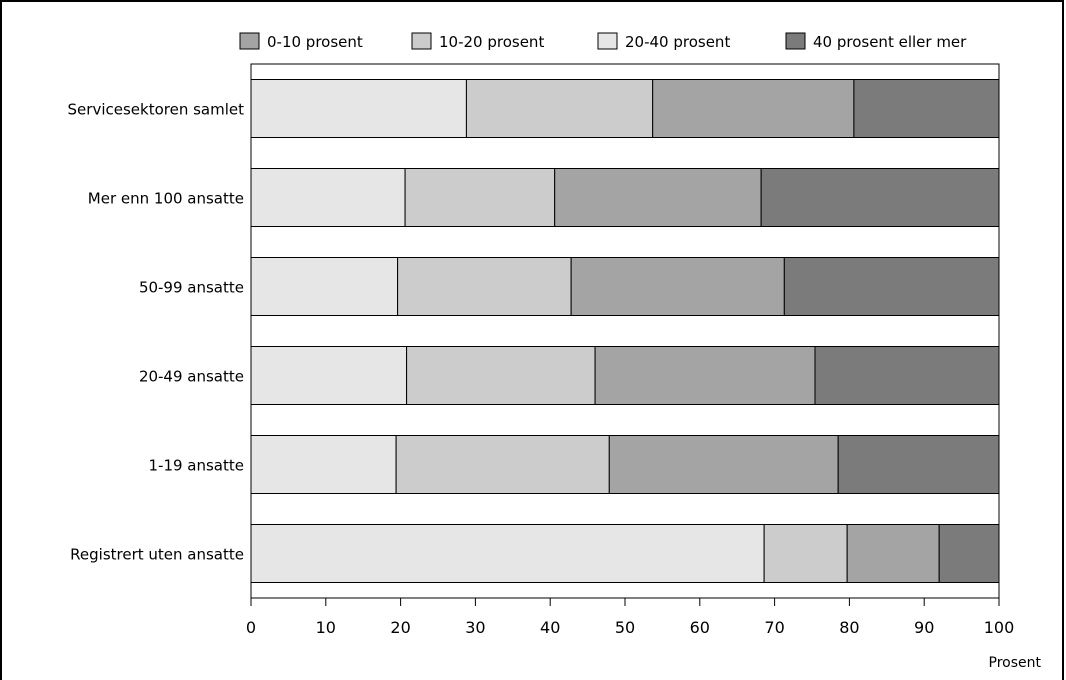 The height and width of the screenshot is (680, 1066). Describe the element at coordinates (191, 377) in the screenshot. I see `category-label: 20-49 ansatte` at that location.